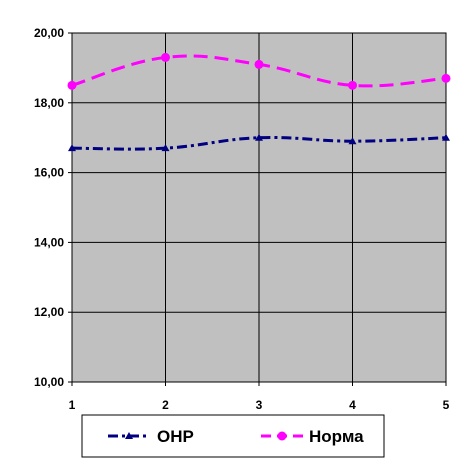  What do you see at coordinates (446, 405) in the screenshot?
I see `x-tick-label: 5` at bounding box center [446, 405].